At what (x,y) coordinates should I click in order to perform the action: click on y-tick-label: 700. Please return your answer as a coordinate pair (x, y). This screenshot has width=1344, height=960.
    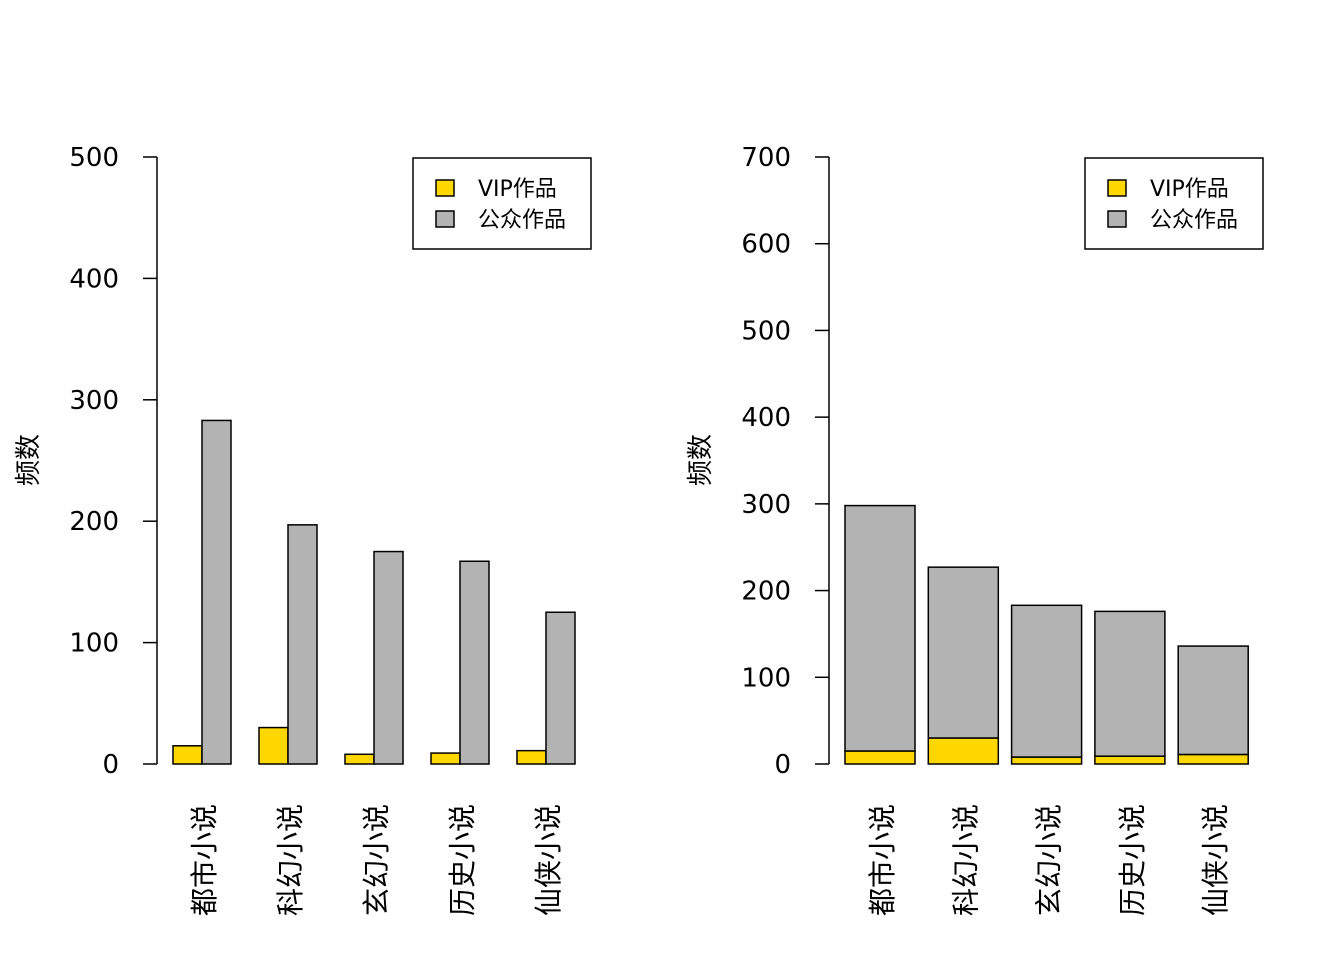
    Looking at the image, I should click on (766, 158).